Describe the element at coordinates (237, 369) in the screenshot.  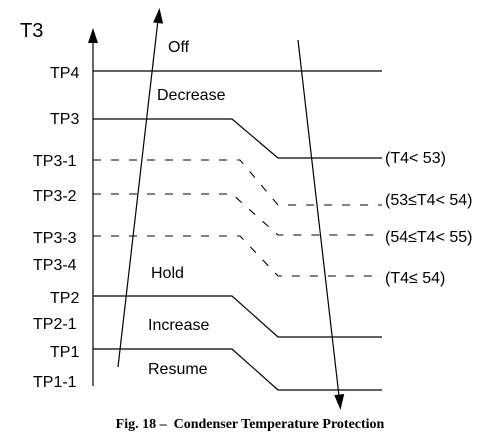
I see `level-line-tp1` at that location.